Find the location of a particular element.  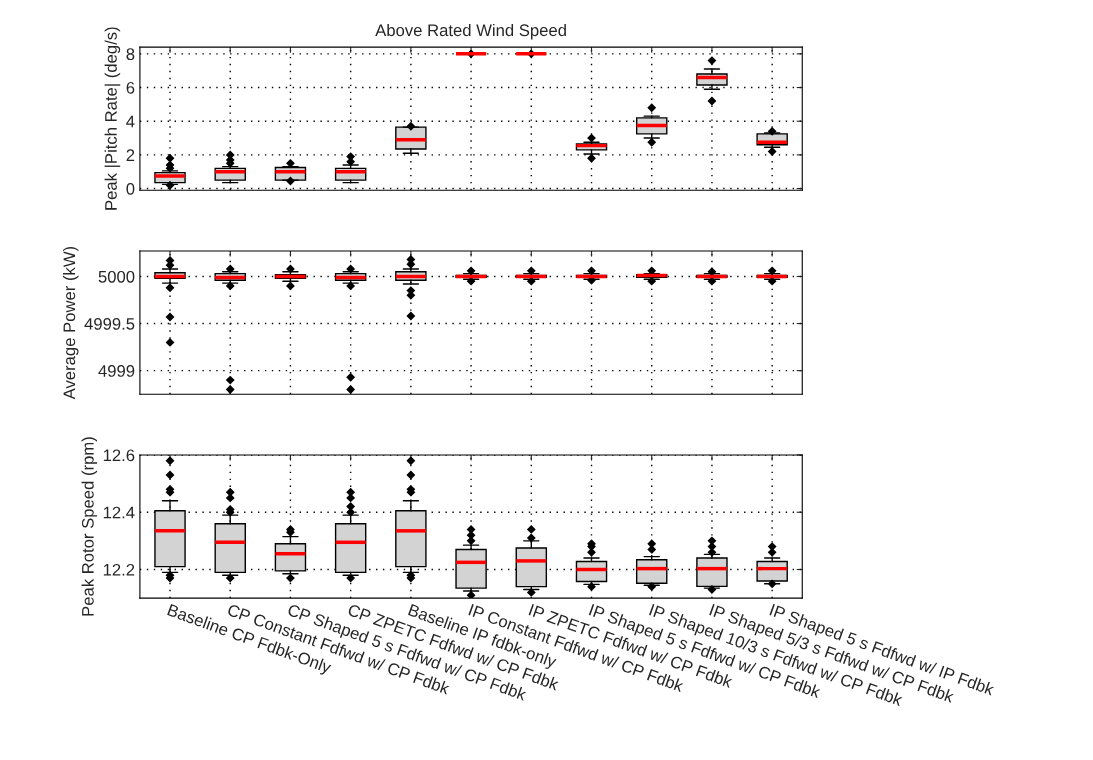

y-axis-title: Peak |Pitch Rate| (deg/s) is located at coordinates (112, 118).